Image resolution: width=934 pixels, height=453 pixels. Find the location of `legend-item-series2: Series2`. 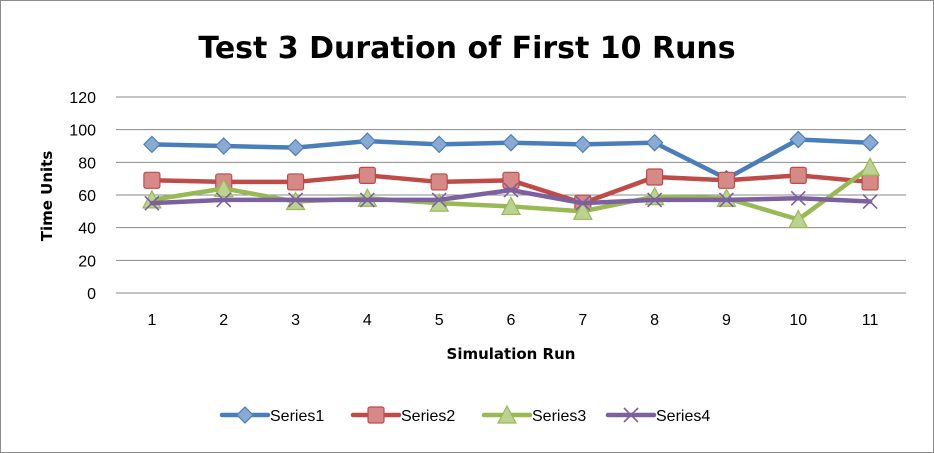

legend-item-series2: Series2 is located at coordinates (402, 415).